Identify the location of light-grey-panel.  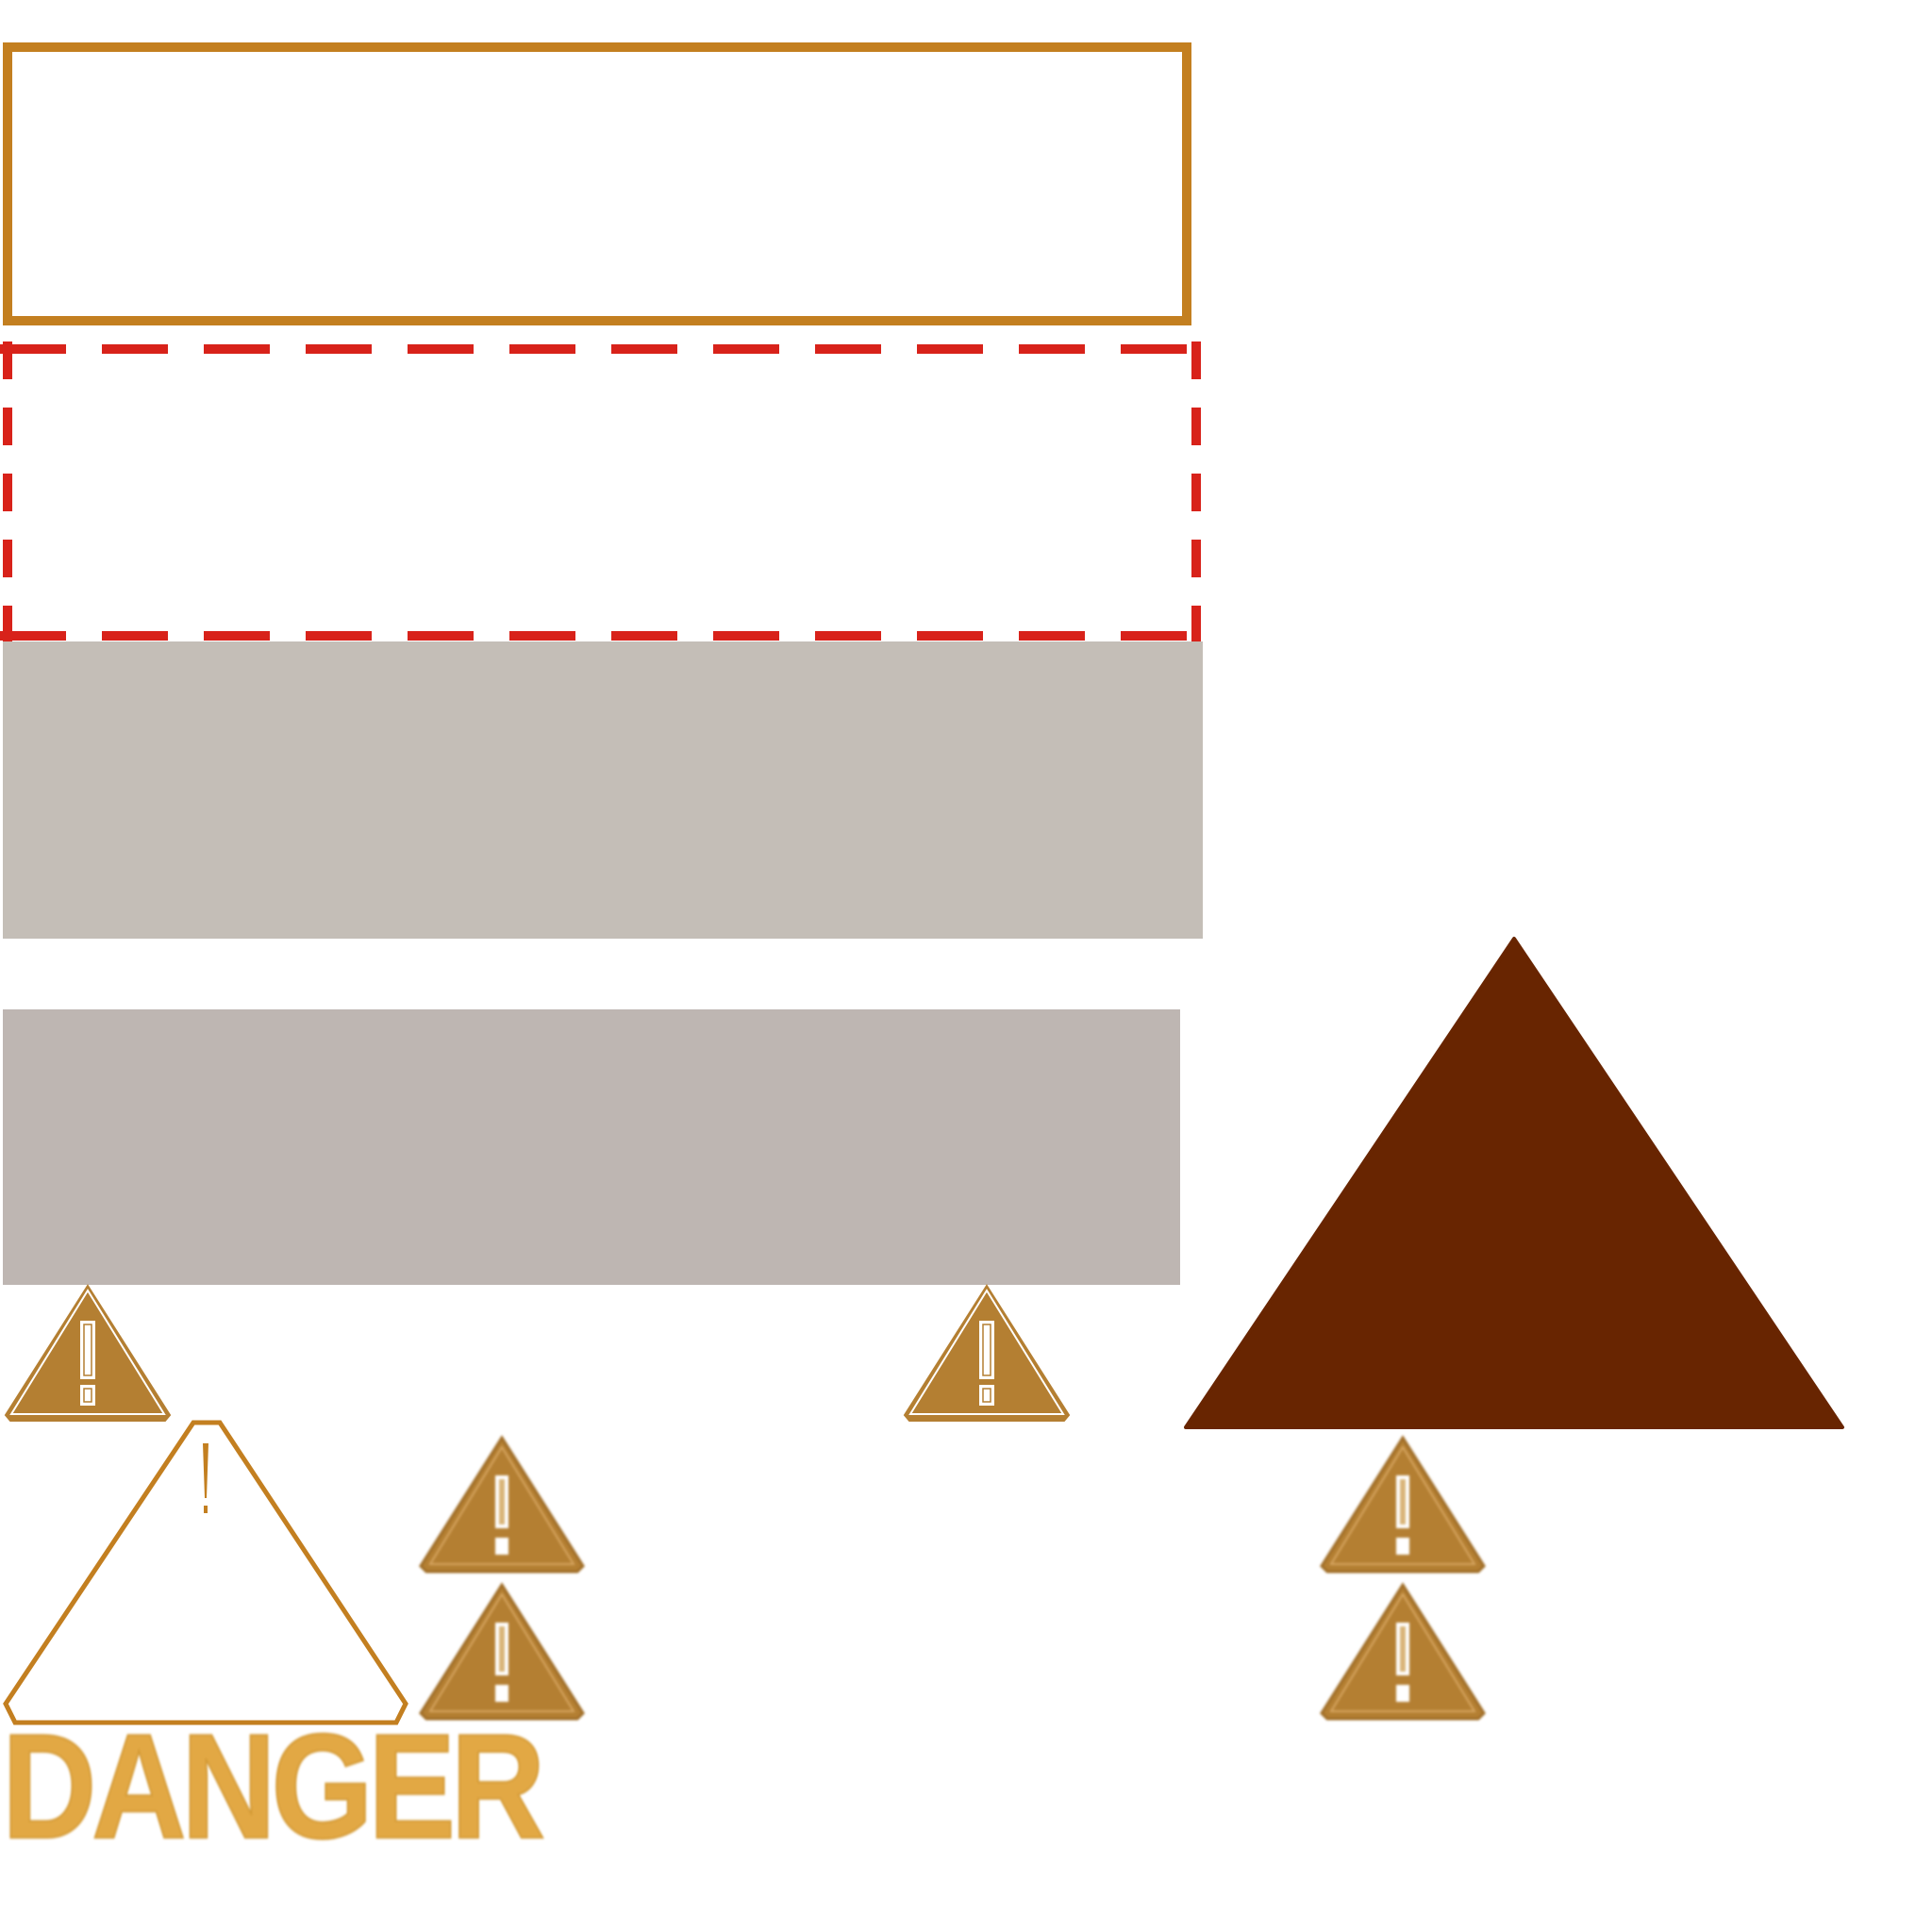
(603, 790).